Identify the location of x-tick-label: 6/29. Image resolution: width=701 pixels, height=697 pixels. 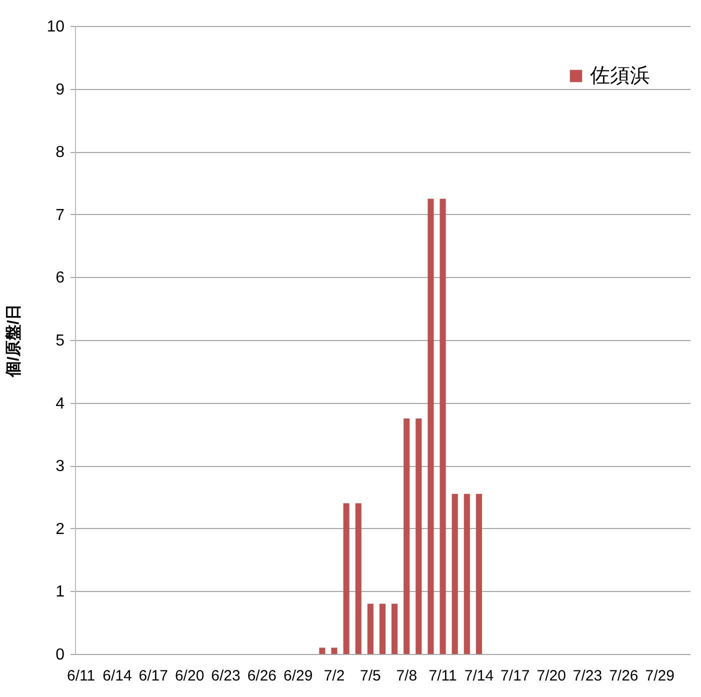
(298, 676).